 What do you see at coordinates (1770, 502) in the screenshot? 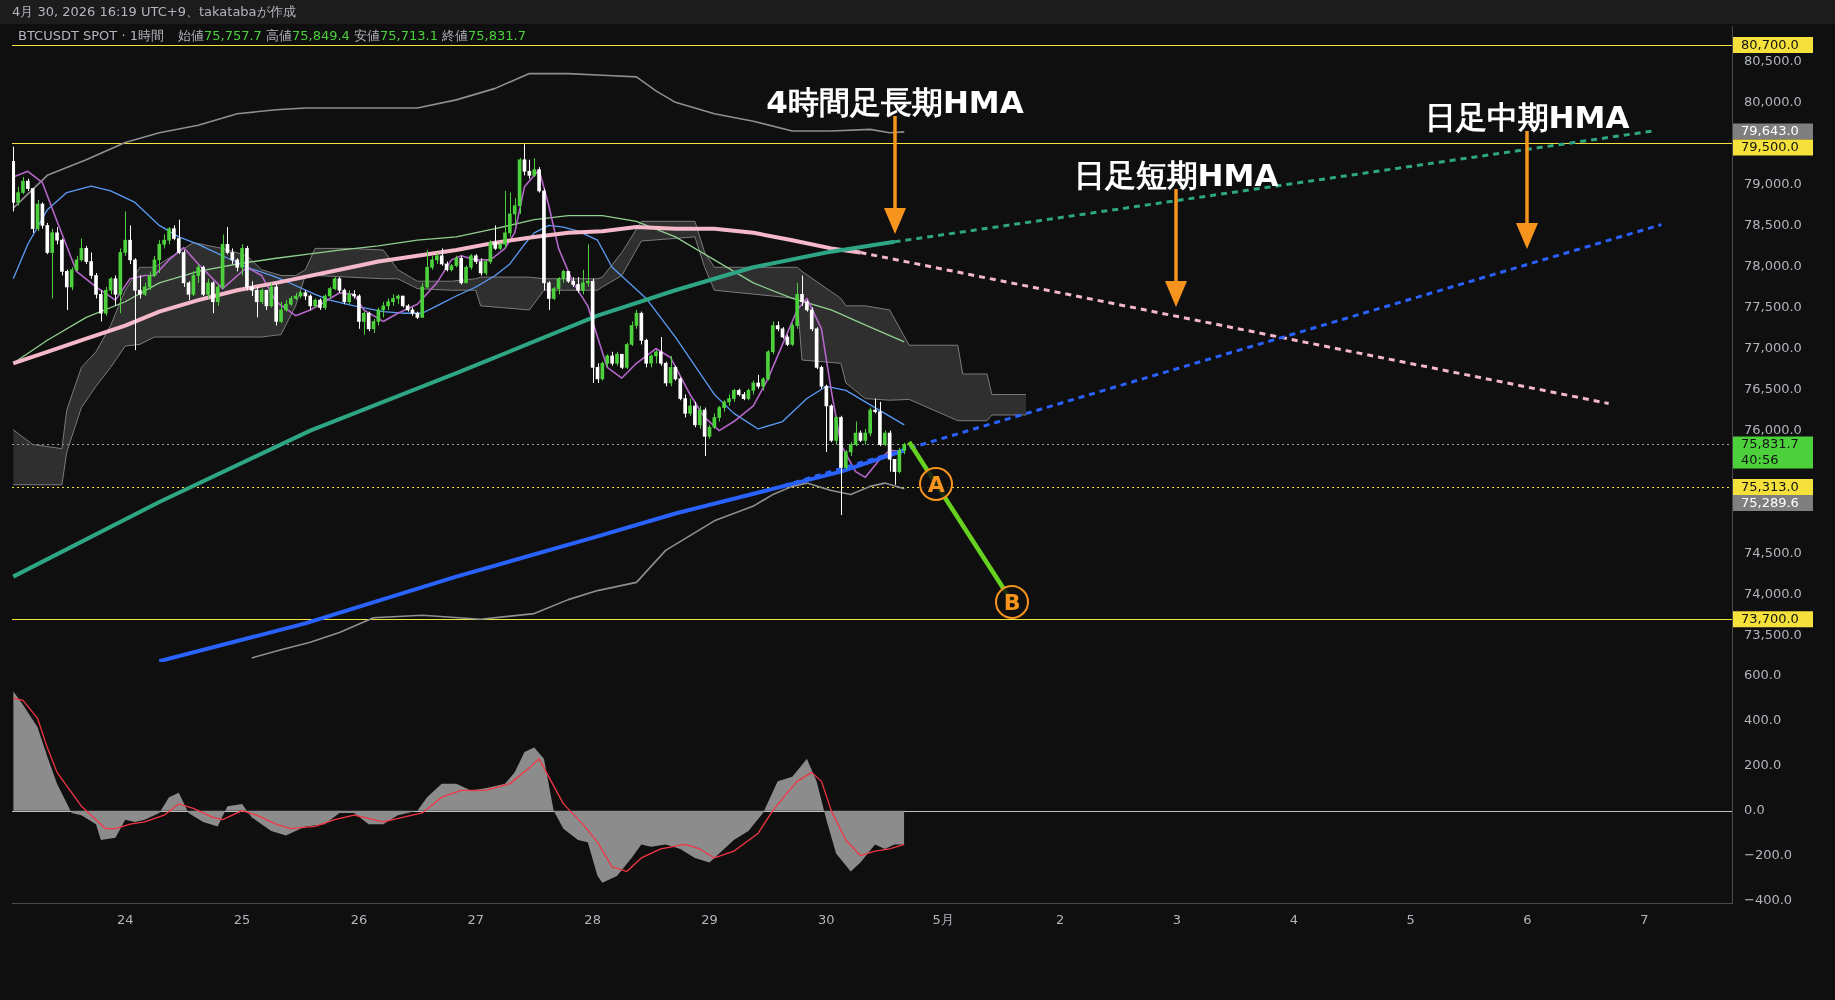
I see `text: 75,289.6` at bounding box center [1770, 502].